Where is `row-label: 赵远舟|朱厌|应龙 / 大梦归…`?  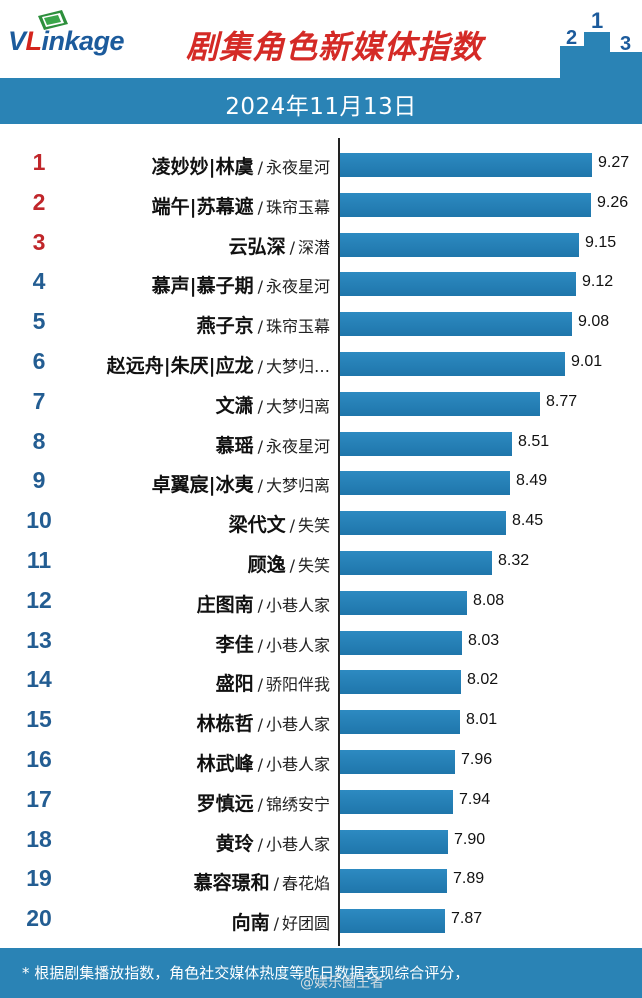
row-label: 赵远舟|朱厌|应龙 / 大梦归… is located at coordinates (218, 364).